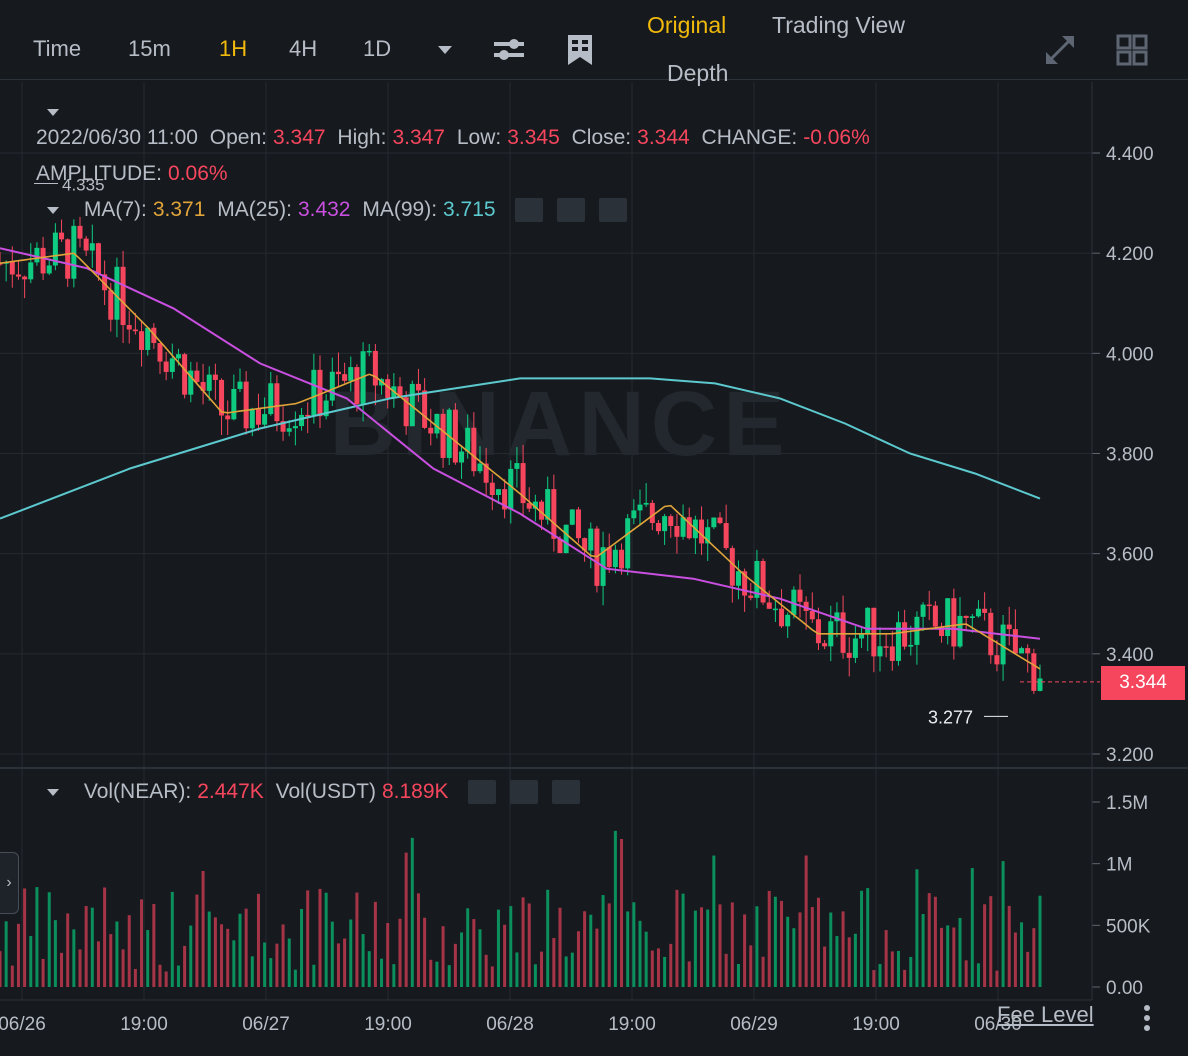 This screenshot has width=1188, height=1056. Describe the element at coordinates (529, 210) in the screenshot. I see `ma-eye-icon` at that location.